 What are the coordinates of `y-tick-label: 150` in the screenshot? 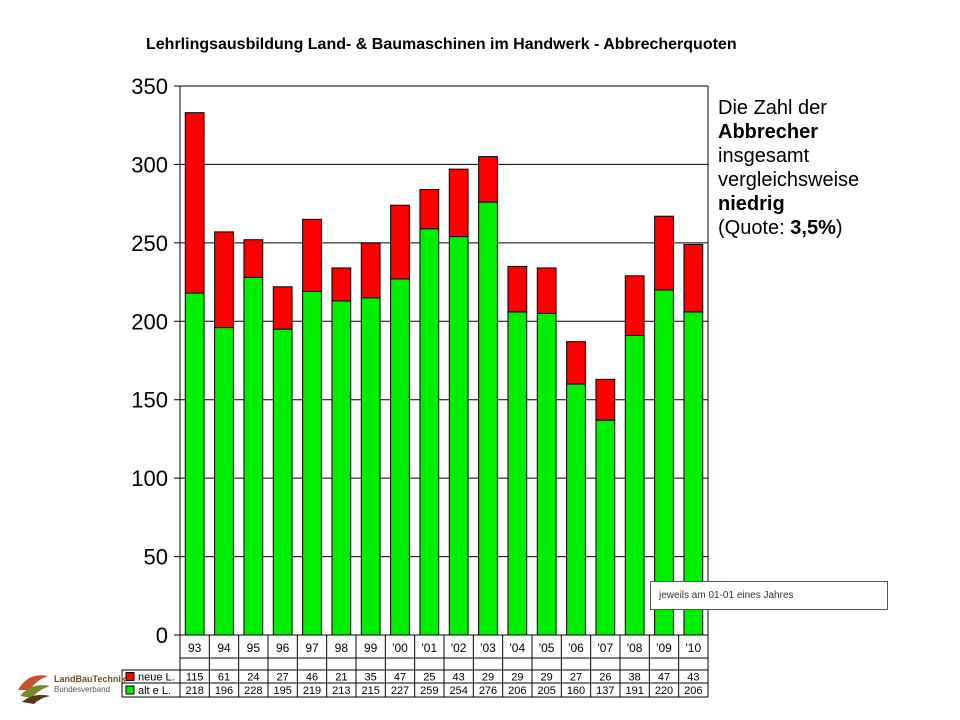 It's located at (149, 400).